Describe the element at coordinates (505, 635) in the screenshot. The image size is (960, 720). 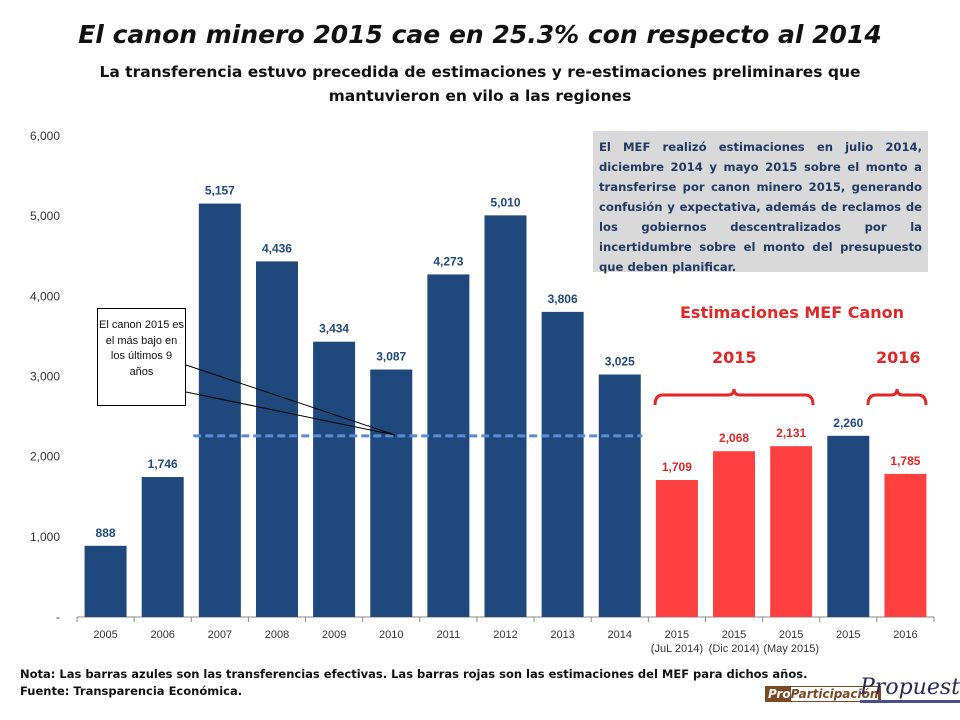
I see `x-tick-label: 2012` at that location.